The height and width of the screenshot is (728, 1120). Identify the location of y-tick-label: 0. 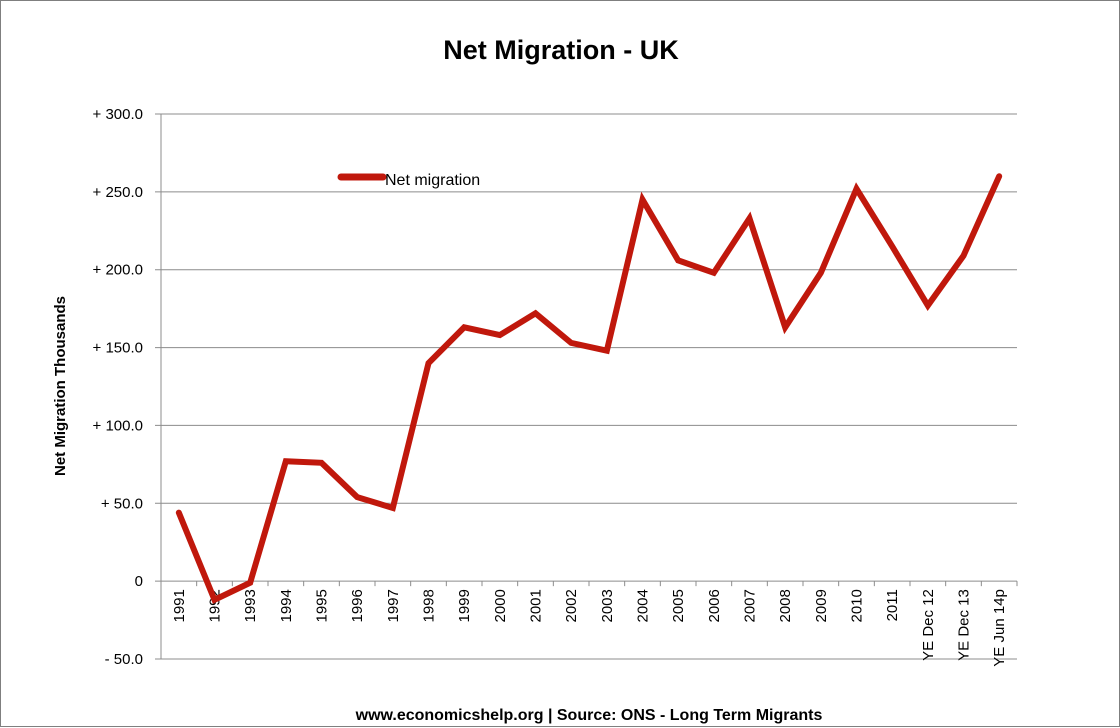
(139, 581).